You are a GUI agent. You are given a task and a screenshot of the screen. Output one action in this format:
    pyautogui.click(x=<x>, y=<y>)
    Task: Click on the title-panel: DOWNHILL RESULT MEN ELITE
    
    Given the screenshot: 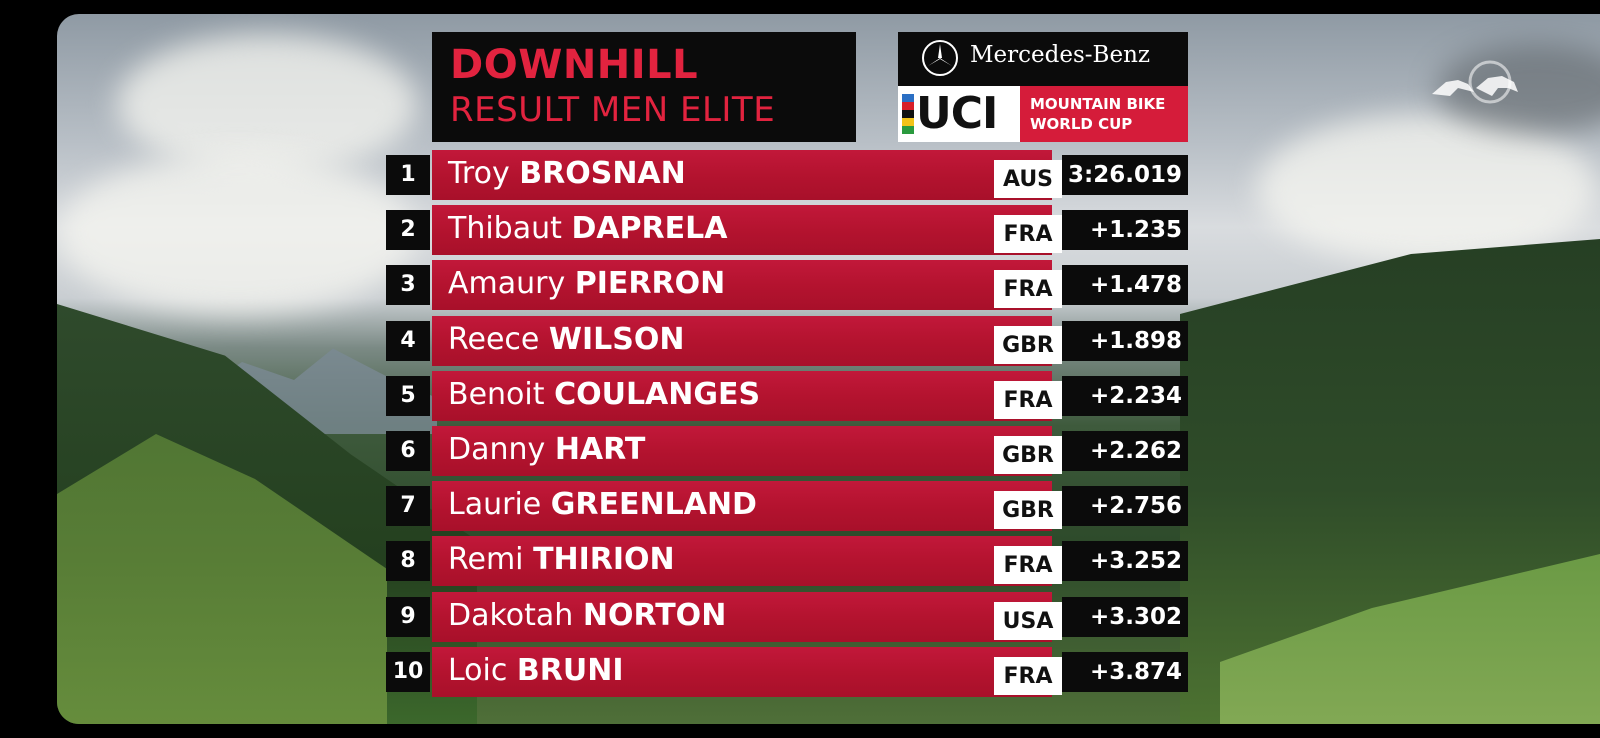 What is the action you would take?
    pyautogui.click(x=644, y=87)
    